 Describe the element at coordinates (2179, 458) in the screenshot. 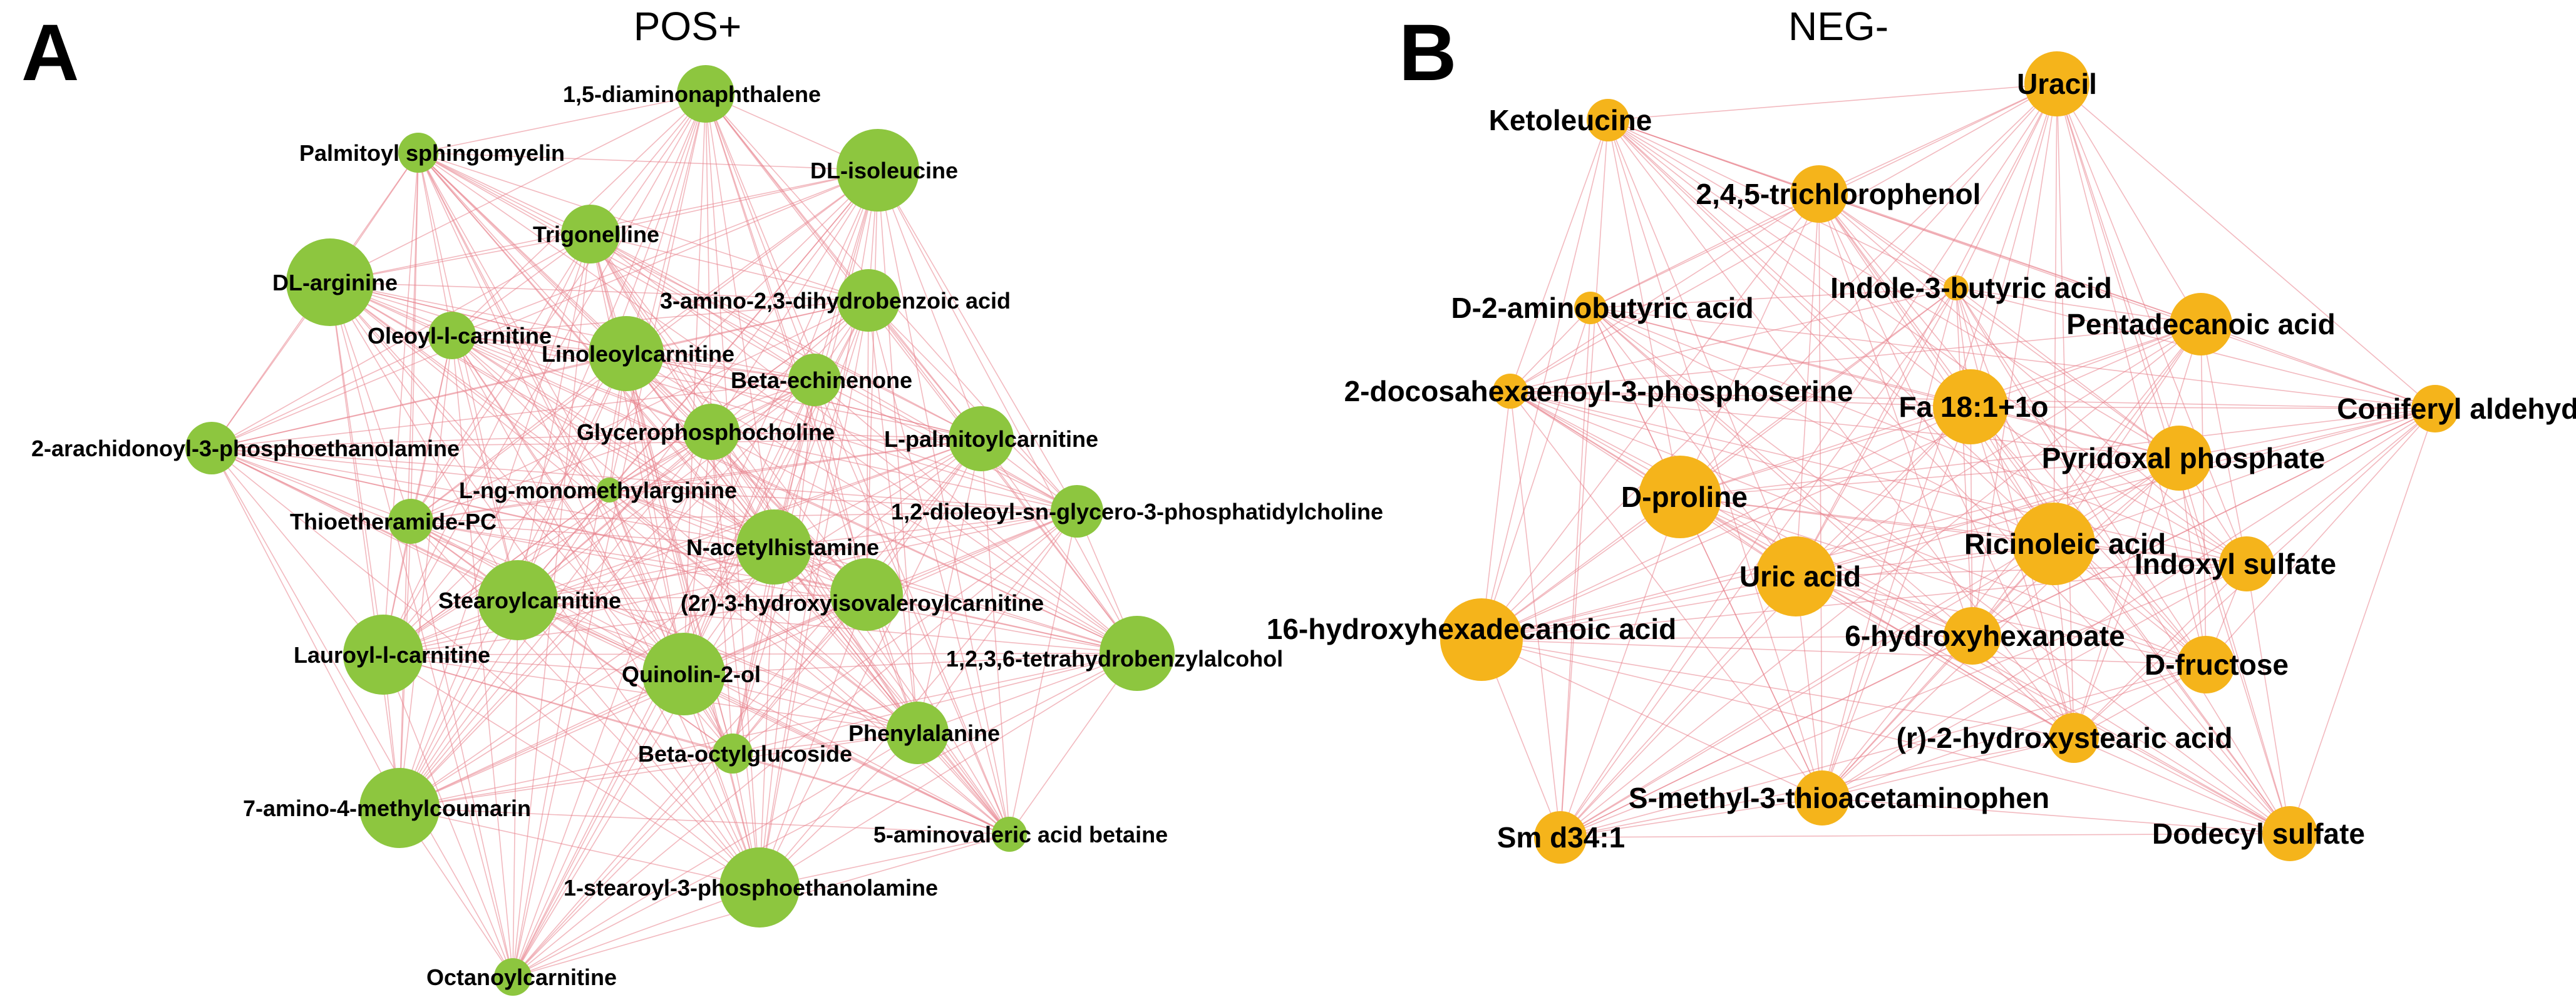

I see `neg-node-pyridoxal-phosphate` at that location.